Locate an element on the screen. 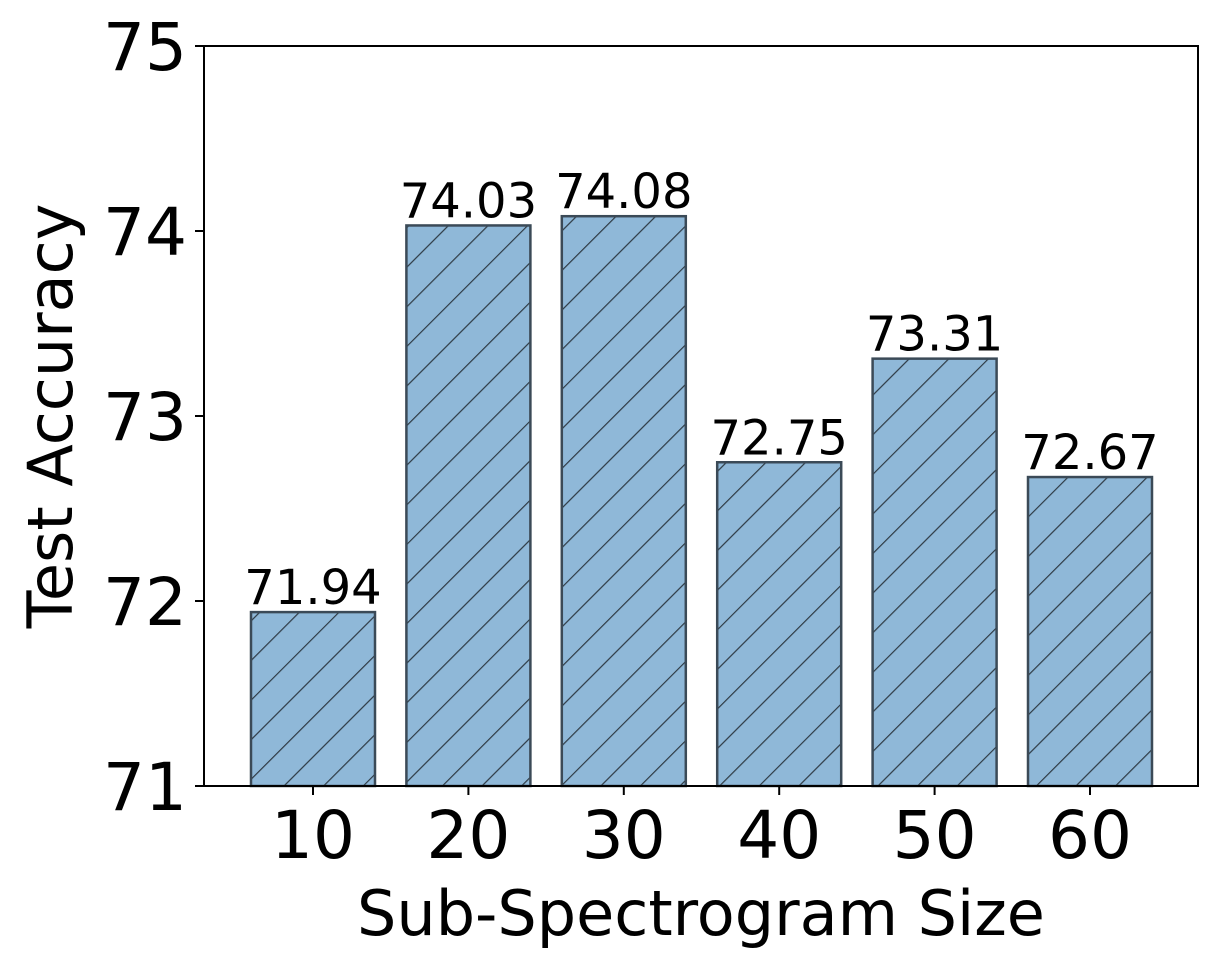  x-tick-label-50: 50 is located at coordinates (935, 835).